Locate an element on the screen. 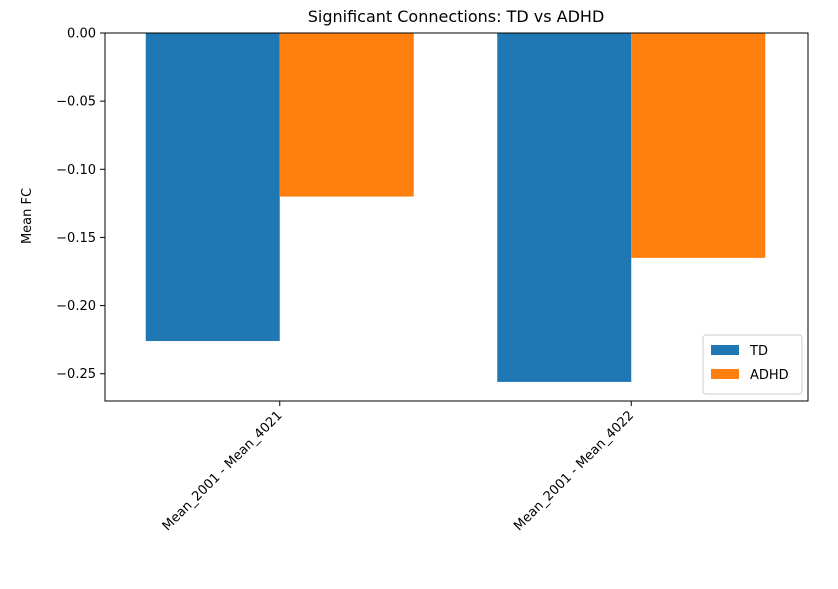 The width and height of the screenshot is (838, 589). y-tick-label: −0.20 is located at coordinates (76, 306).